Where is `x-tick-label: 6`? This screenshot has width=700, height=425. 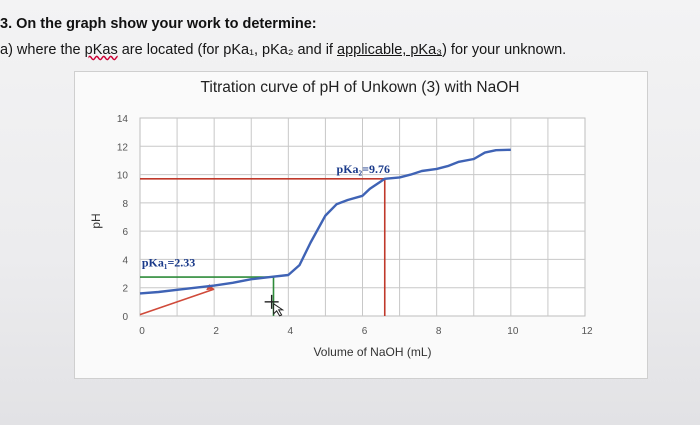
x-tick-label: 6 is located at coordinates (365, 331).